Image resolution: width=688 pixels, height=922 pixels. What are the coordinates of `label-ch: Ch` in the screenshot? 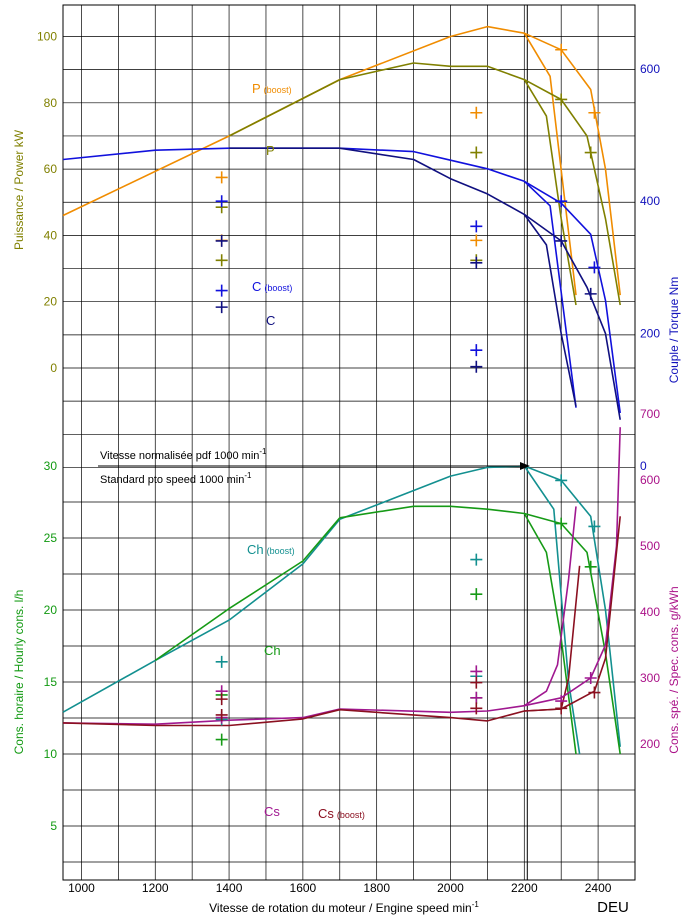 It's located at (272, 650).